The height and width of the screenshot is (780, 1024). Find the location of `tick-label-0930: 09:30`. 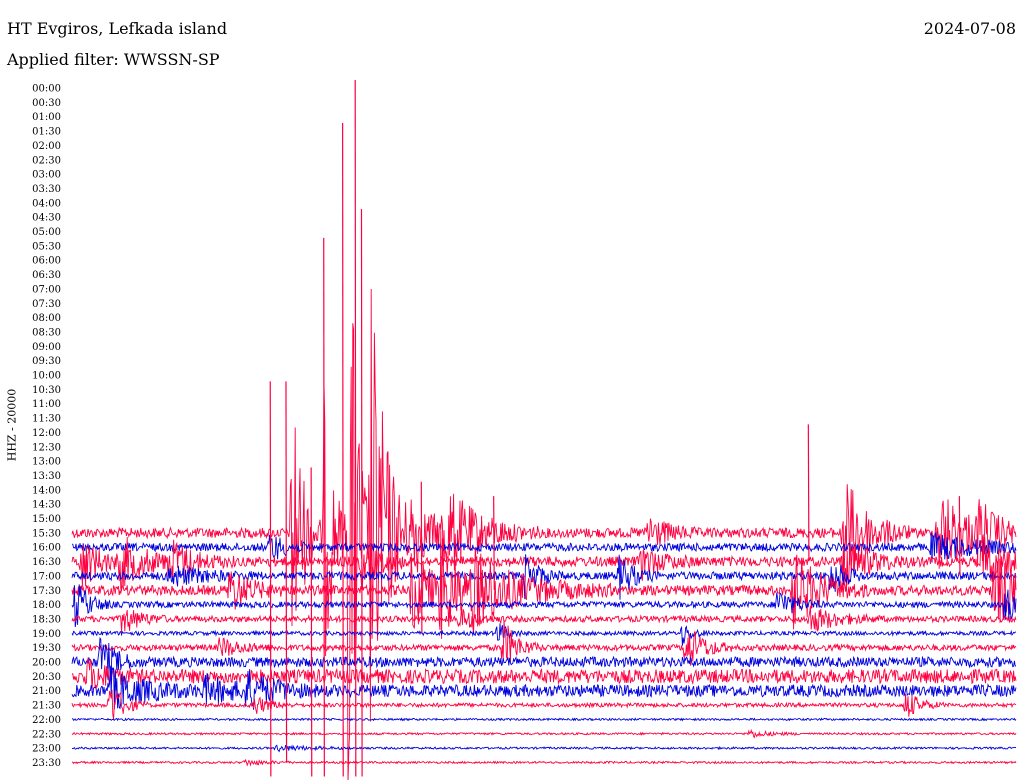

tick-label-0930: 09:30 is located at coordinates (46, 361).